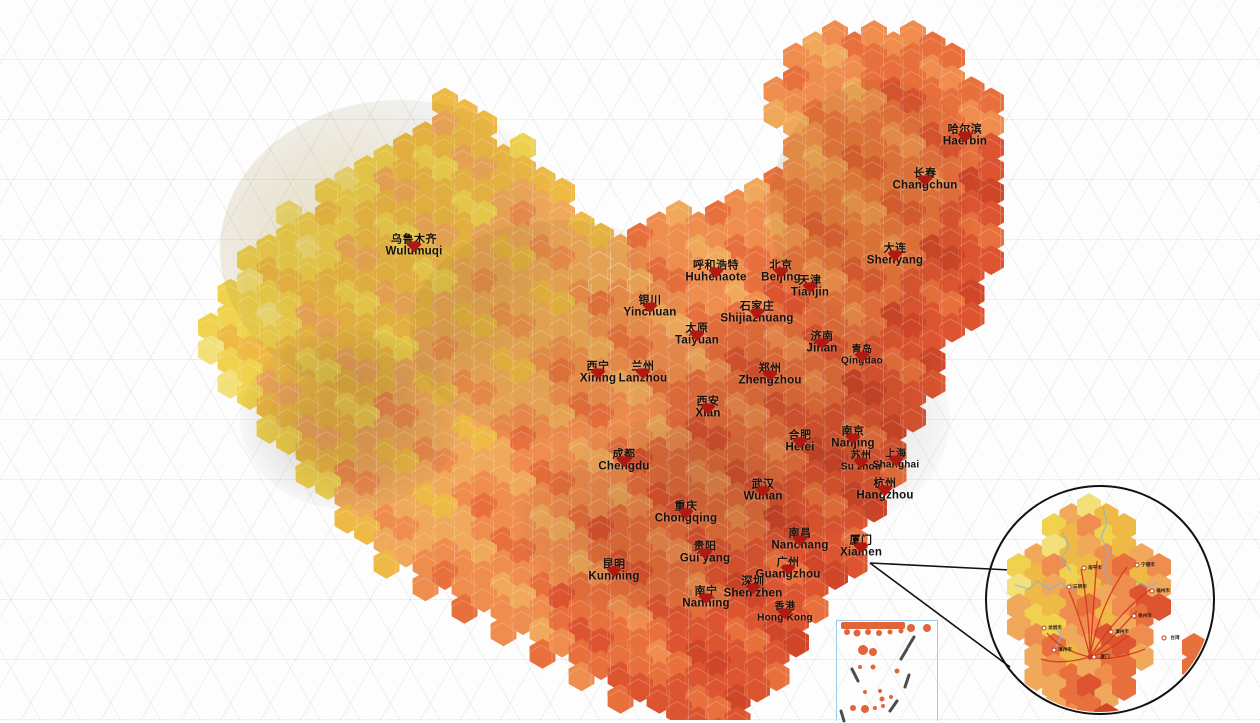 This screenshot has height=723, width=1260. I want to click on fujian-magnifier-inset, so click(1100, 600).